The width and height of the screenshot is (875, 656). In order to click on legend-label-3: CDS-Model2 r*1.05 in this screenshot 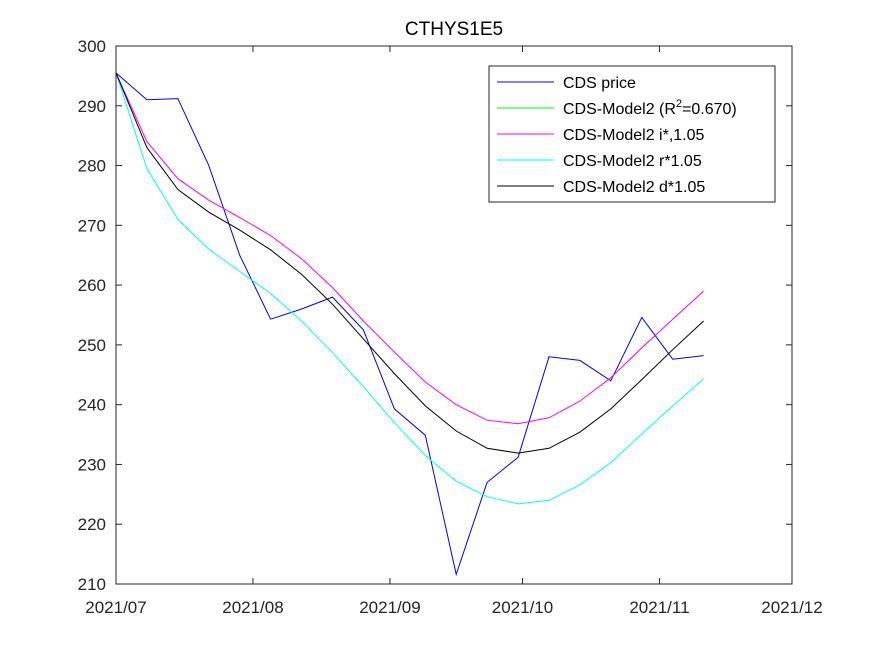, I will do `click(632, 161)`.